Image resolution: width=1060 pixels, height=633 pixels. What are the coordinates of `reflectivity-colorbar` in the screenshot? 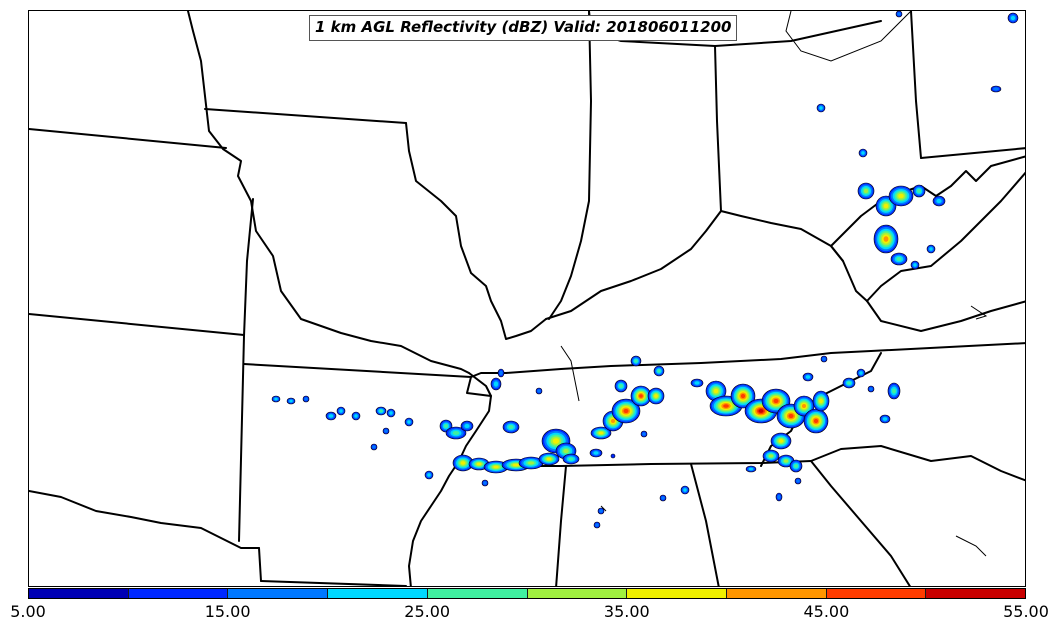 It's located at (527, 593).